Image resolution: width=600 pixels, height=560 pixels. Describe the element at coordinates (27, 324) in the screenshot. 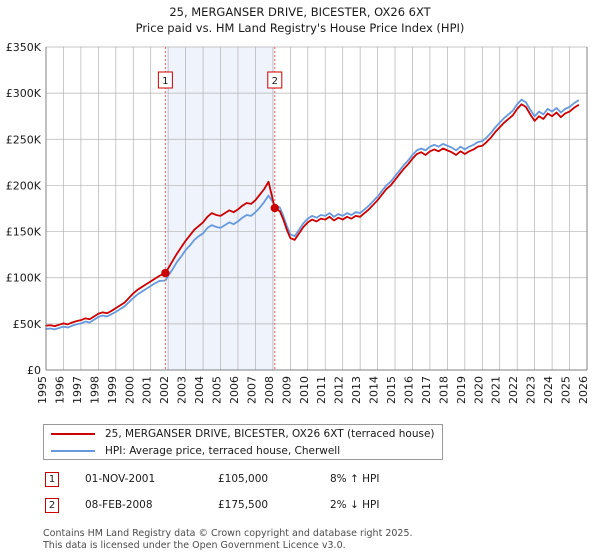

I see `y-axis-tick-label: £50K` at that location.